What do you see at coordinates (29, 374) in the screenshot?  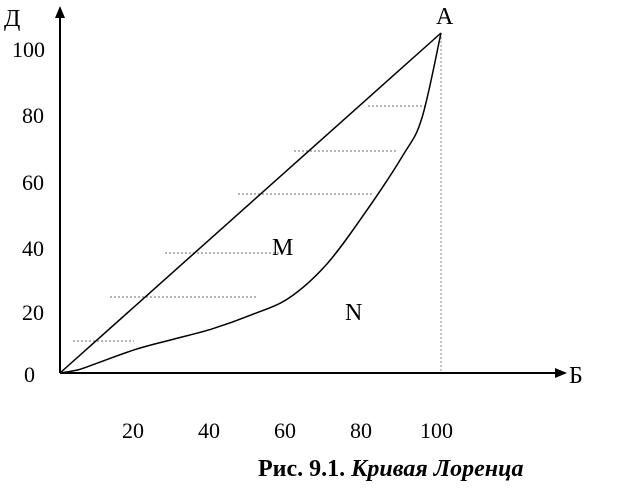 I see `origin-label: 0` at bounding box center [29, 374].